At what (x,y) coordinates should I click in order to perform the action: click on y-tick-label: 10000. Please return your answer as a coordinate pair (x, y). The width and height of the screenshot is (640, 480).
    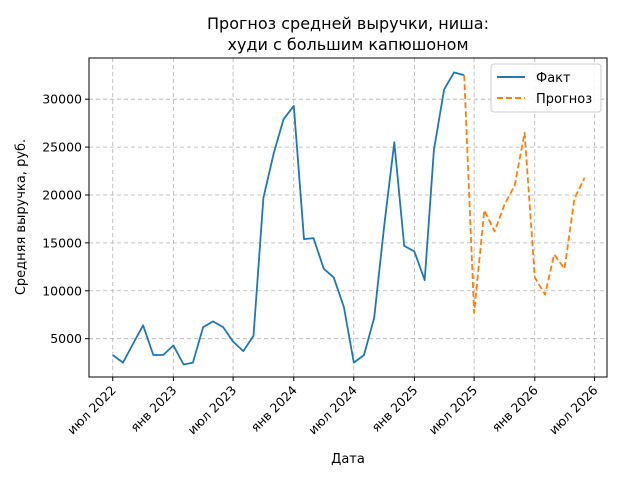
    Looking at the image, I should click on (62, 290).